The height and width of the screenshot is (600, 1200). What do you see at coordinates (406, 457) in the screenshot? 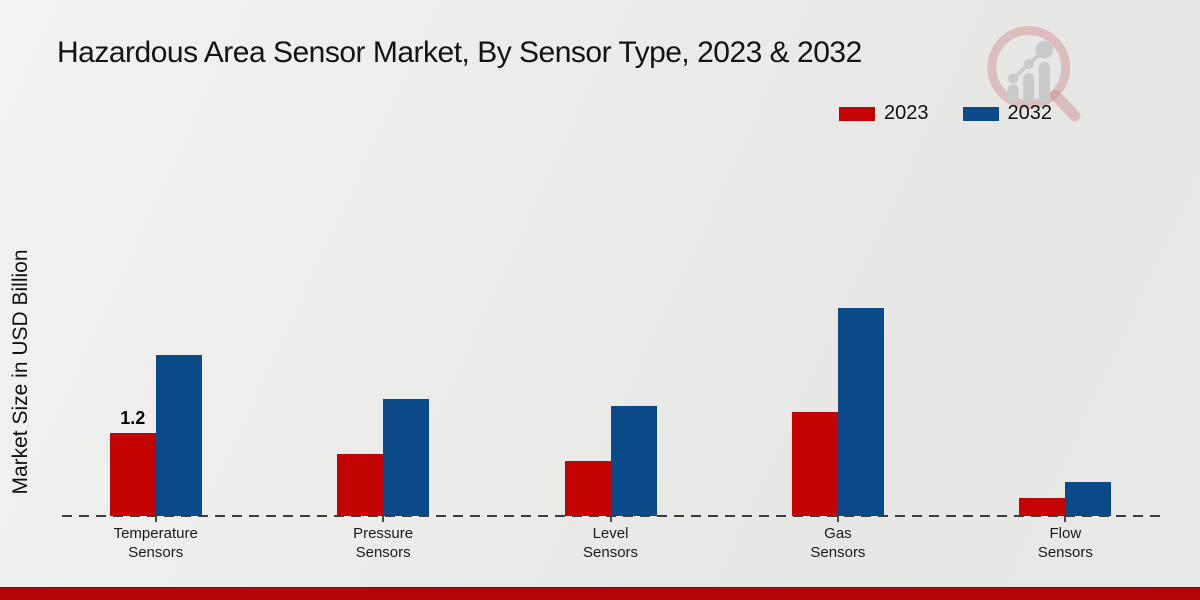
I see `bar-2032-pressure-sensors` at bounding box center [406, 457].